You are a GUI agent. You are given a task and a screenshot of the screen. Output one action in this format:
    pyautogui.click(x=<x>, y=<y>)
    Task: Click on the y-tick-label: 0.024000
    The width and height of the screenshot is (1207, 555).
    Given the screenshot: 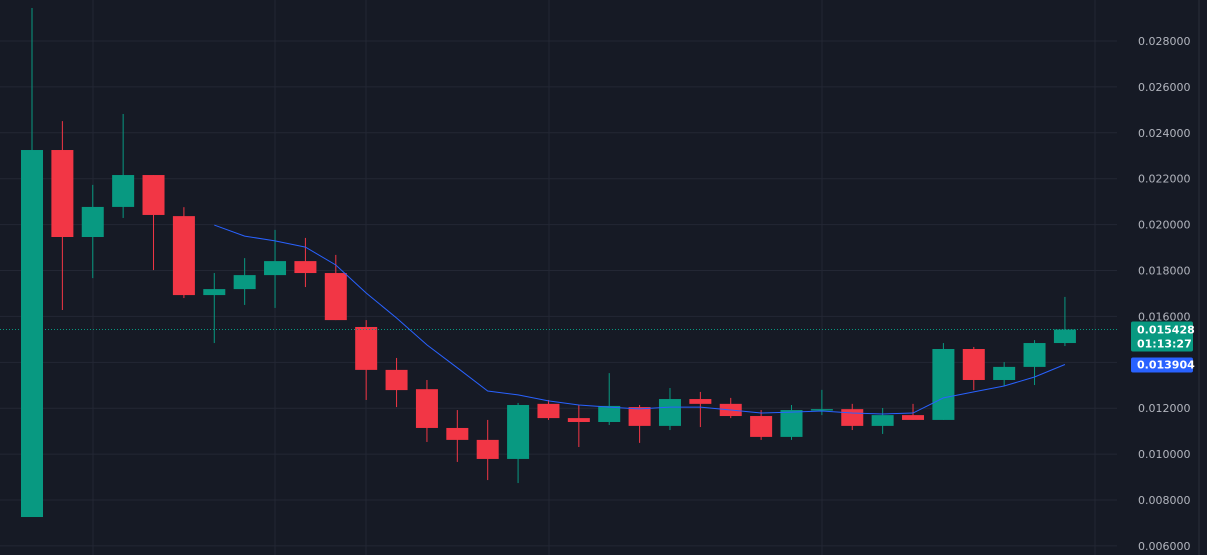 What is the action you would take?
    pyautogui.click(x=1164, y=133)
    